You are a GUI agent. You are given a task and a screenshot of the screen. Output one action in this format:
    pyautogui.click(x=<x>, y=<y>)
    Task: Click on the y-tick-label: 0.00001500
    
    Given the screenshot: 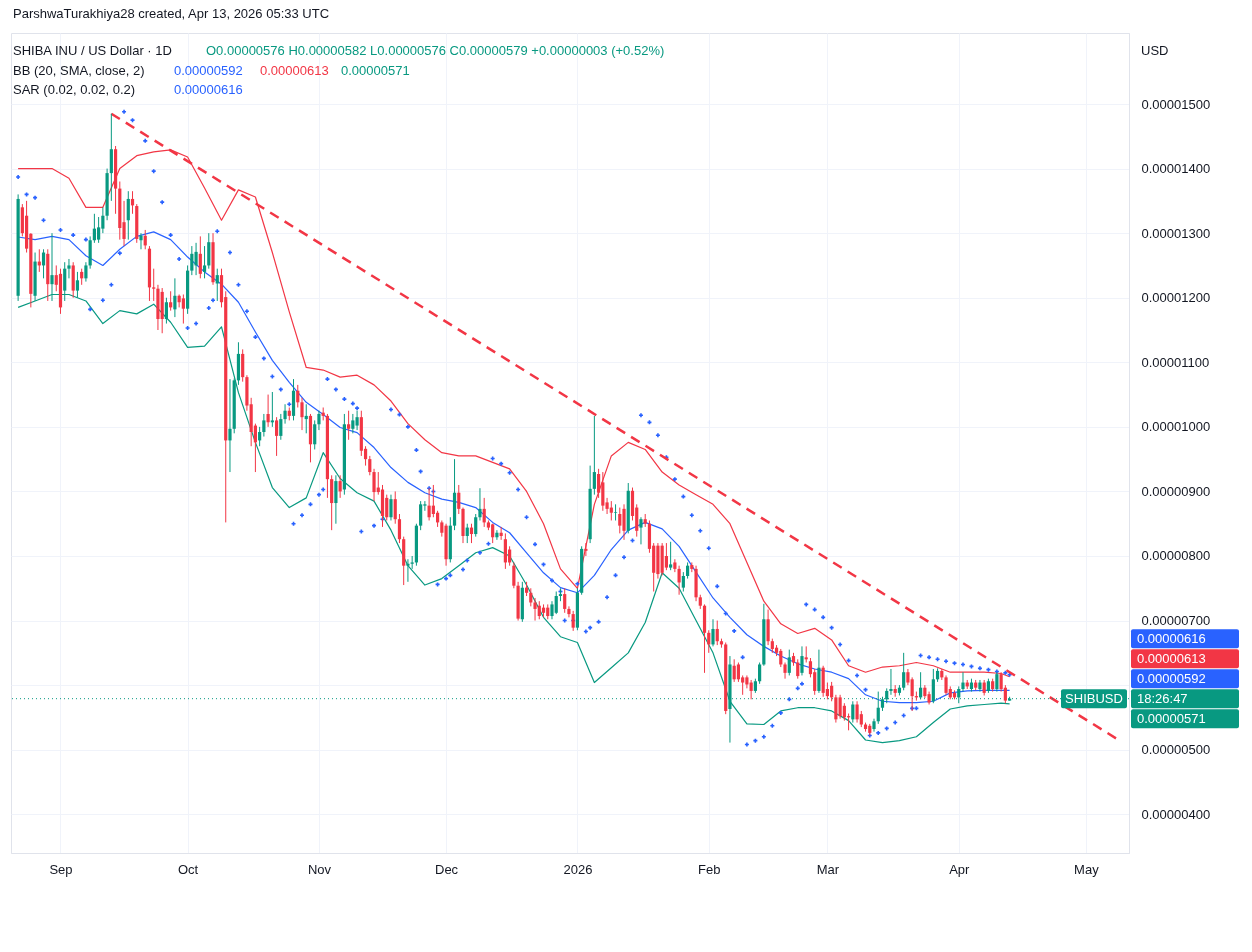 What is the action you would take?
    pyautogui.click(x=1176, y=104)
    